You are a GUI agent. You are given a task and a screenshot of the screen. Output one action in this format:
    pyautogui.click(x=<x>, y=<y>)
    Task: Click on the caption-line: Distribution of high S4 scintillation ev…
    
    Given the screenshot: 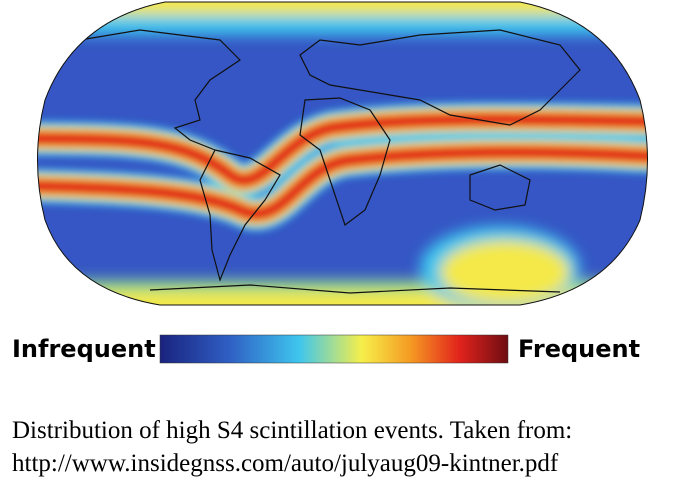 What is the action you would take?
    pyautogui.click(x=292, y=430)
    